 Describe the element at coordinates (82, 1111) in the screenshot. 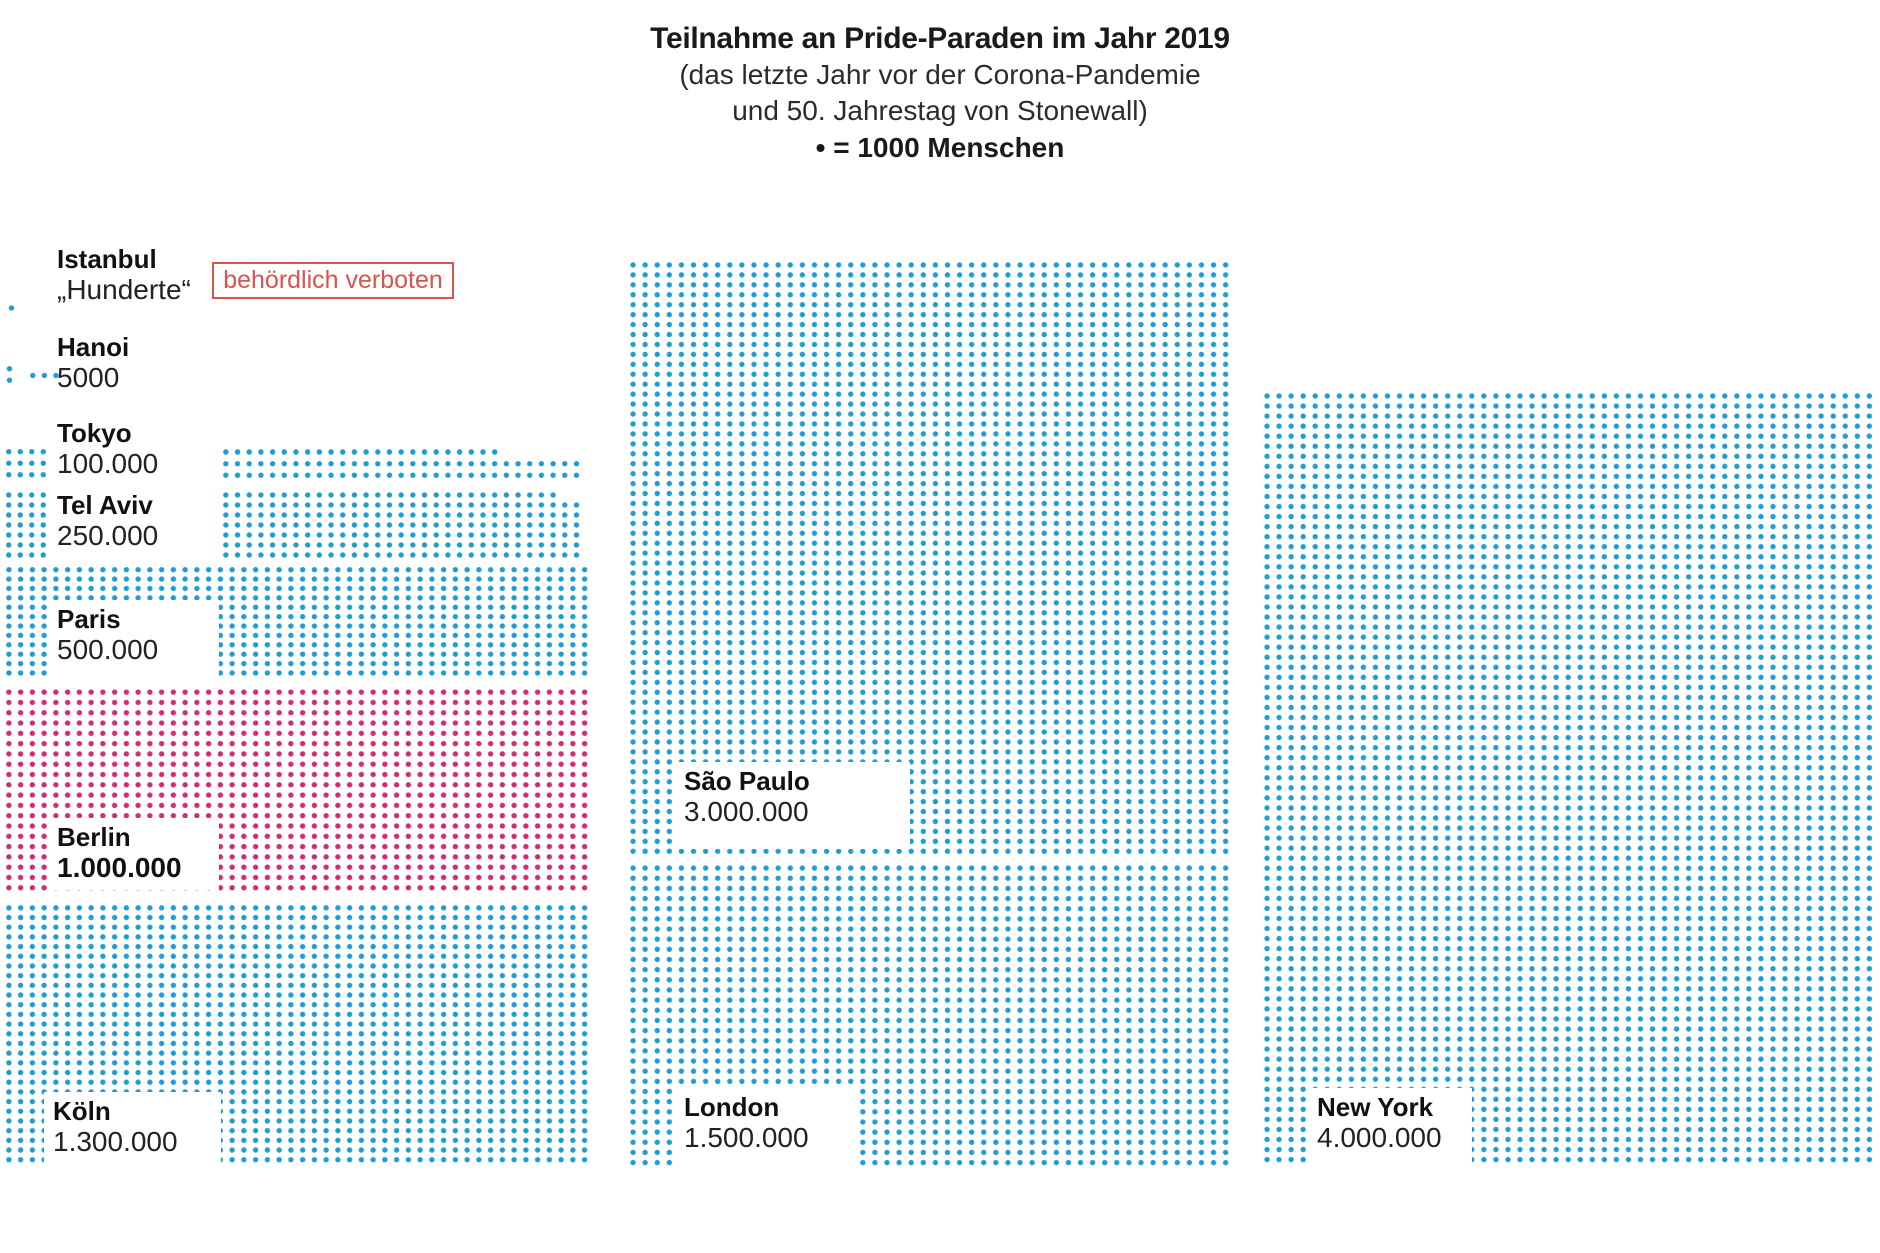

I see `city-name: Köln` at that location.